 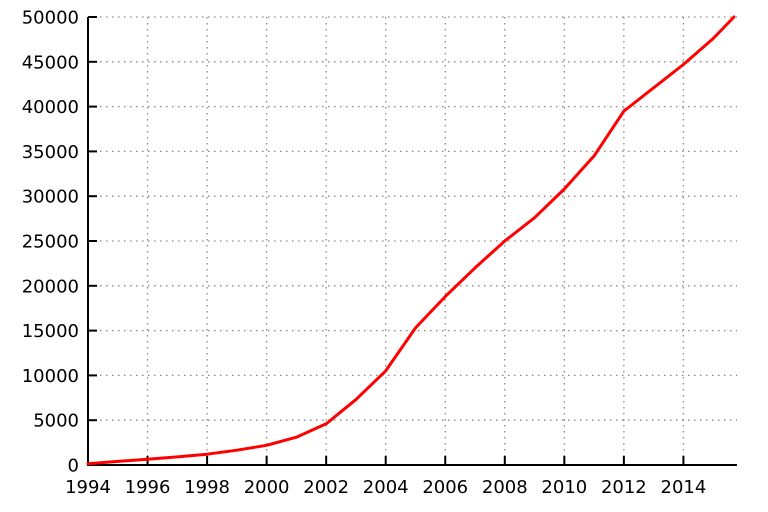 I want to click on x-tick-label-2002: 2002, so click(x=326, y=487).